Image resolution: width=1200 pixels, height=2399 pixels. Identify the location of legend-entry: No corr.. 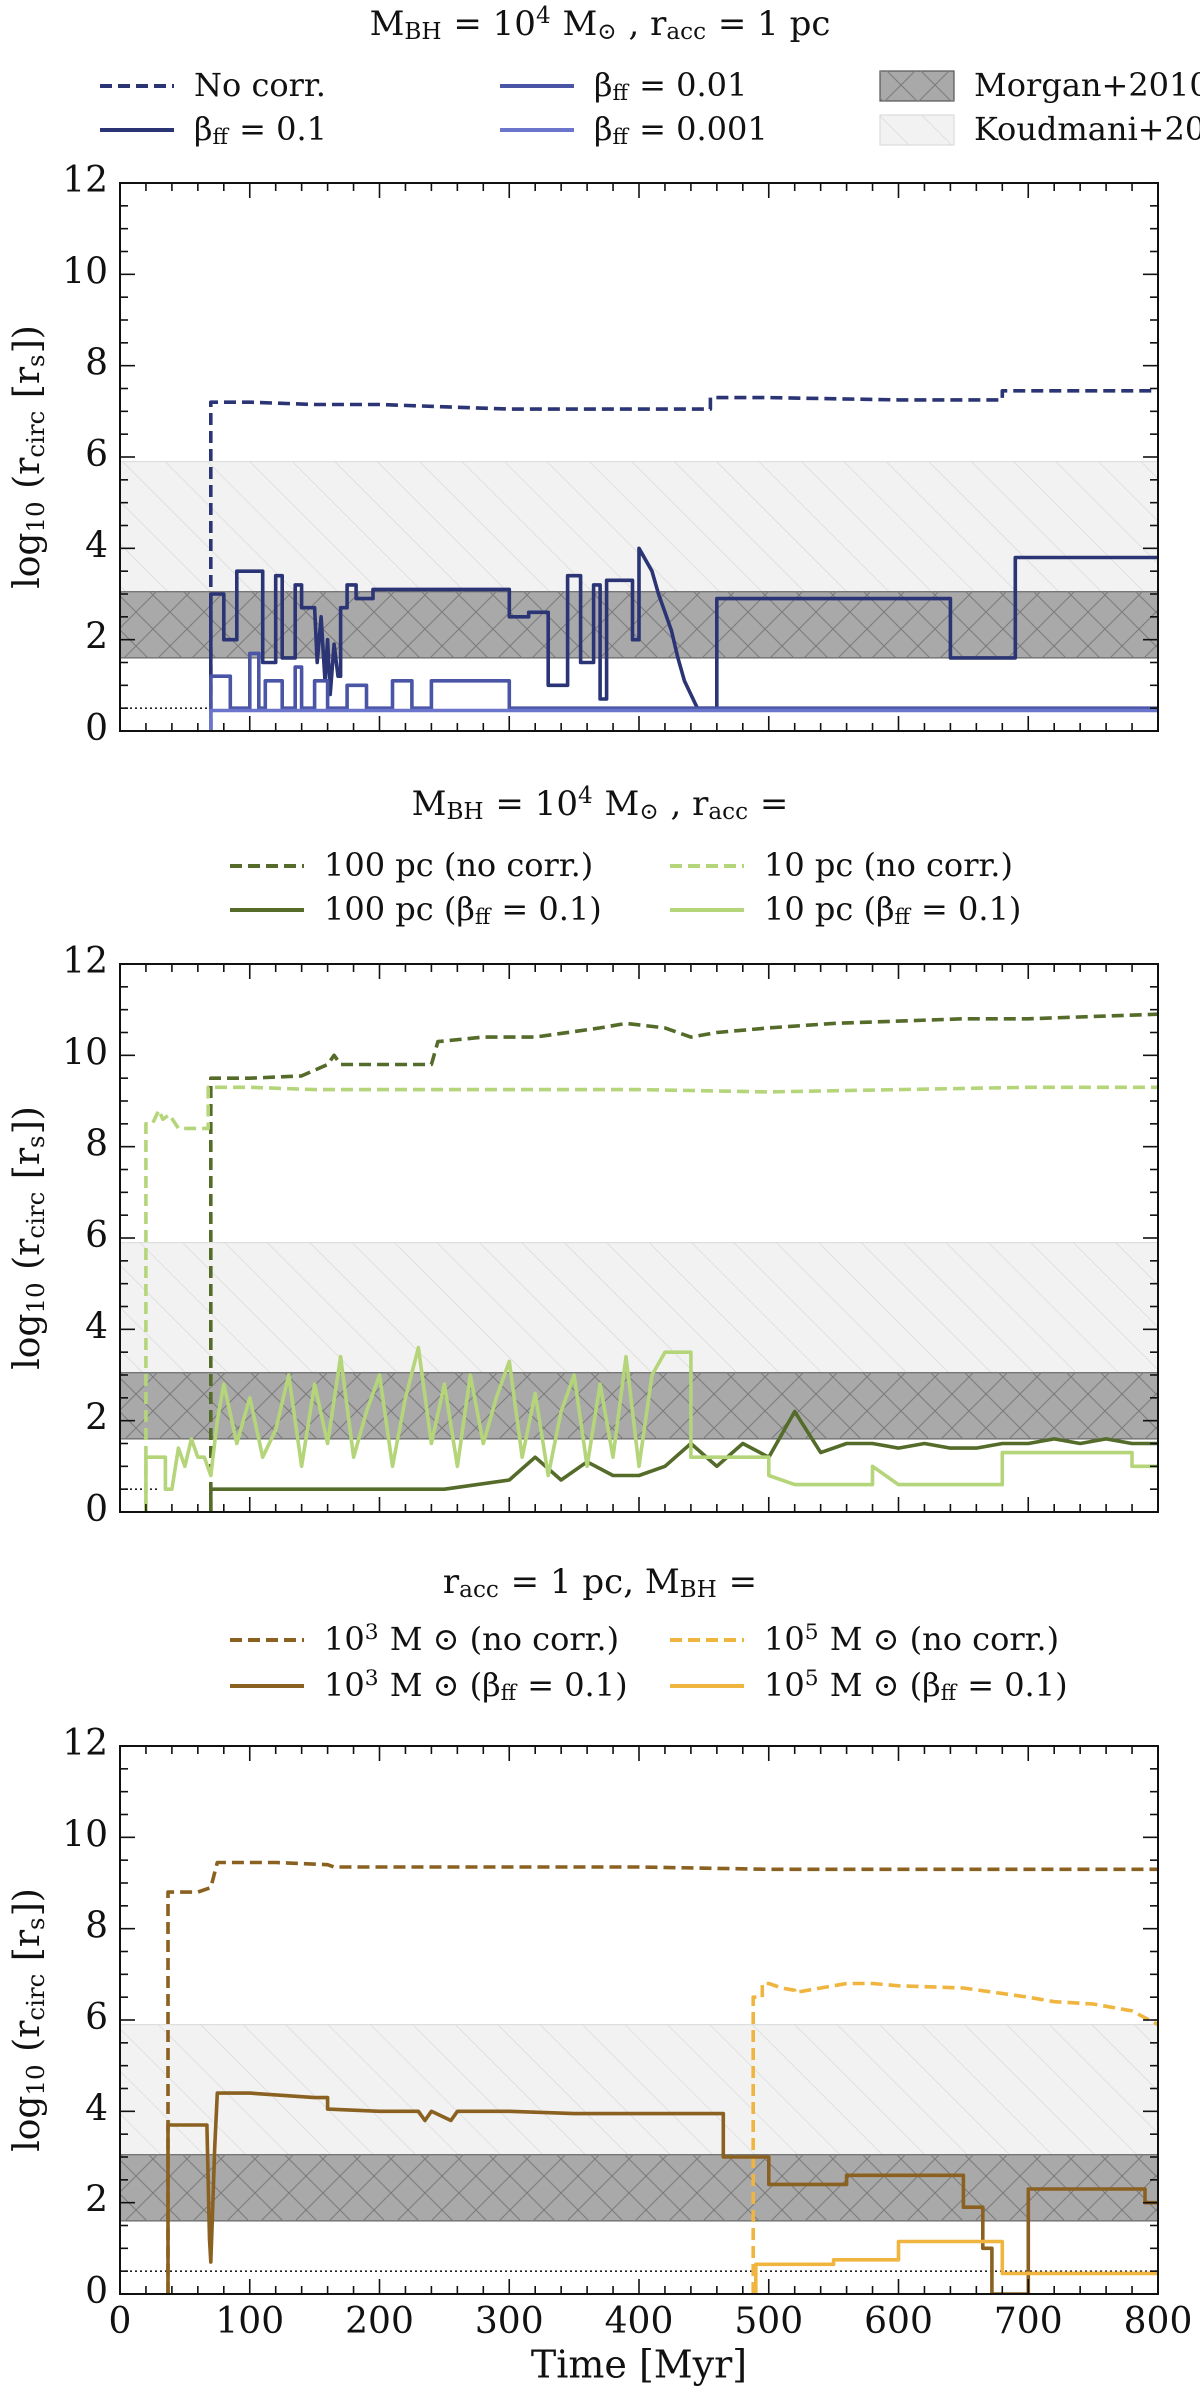
(213, 85).